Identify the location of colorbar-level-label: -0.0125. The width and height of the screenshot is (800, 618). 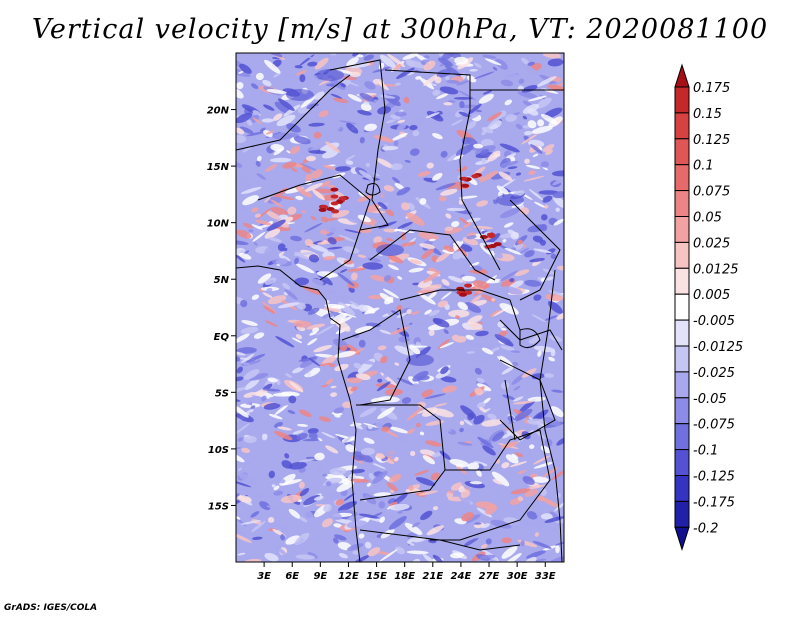
(718, 347).